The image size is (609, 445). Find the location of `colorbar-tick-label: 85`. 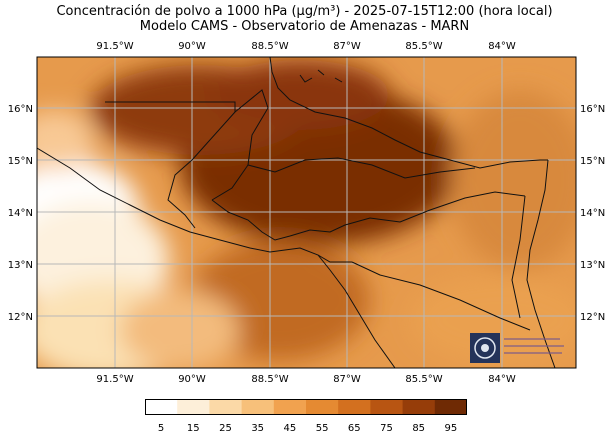

colorbar-tick-label: 85 is located at coordinates (419, 428).